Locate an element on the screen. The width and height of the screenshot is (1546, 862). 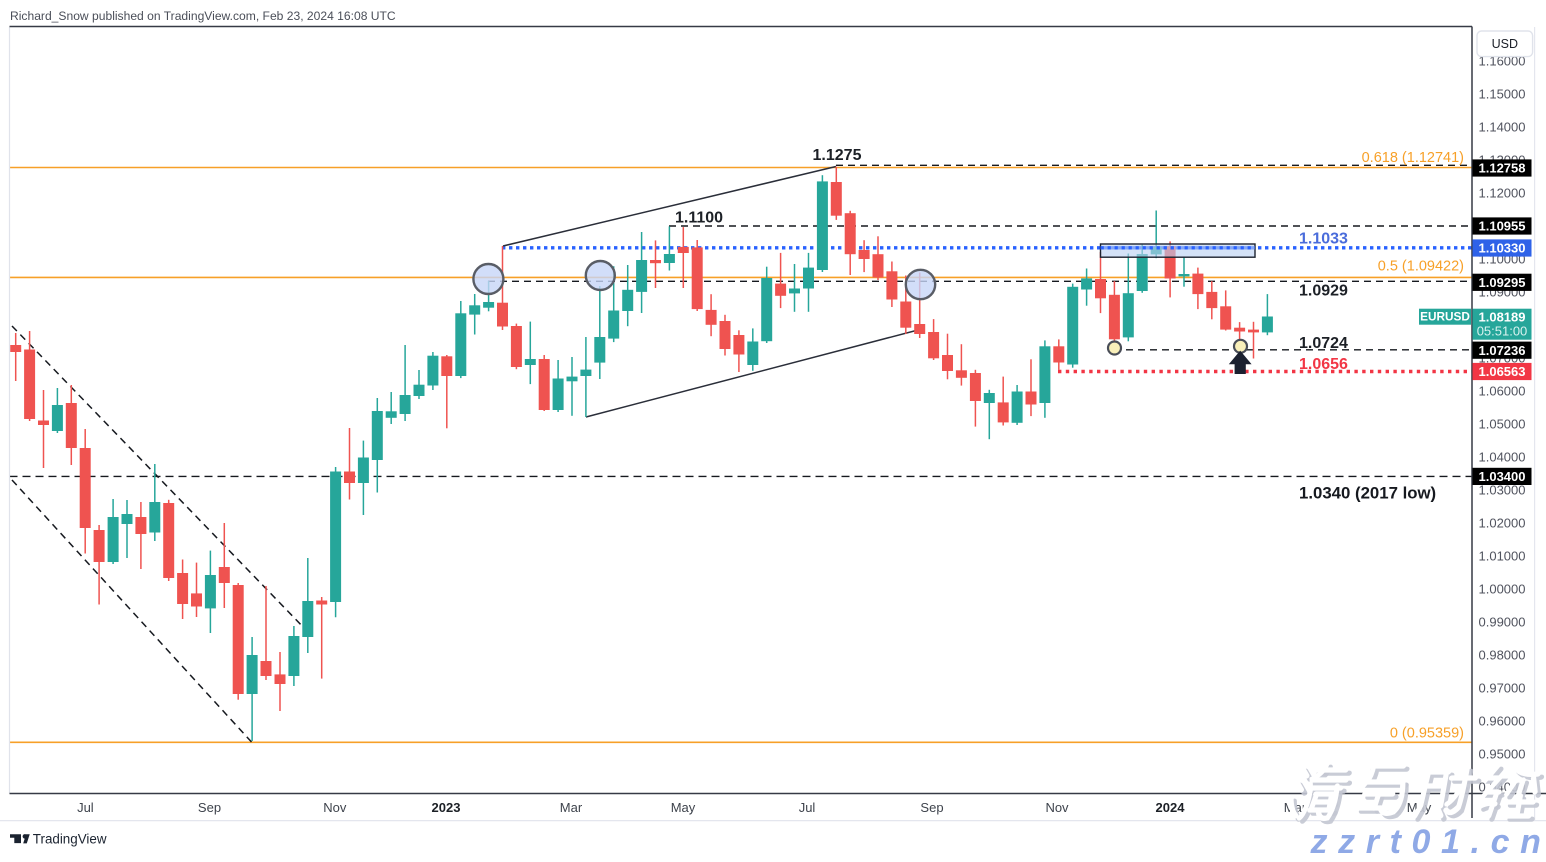
svg-text: 1.0656 is located at coordinates (1323, 364).